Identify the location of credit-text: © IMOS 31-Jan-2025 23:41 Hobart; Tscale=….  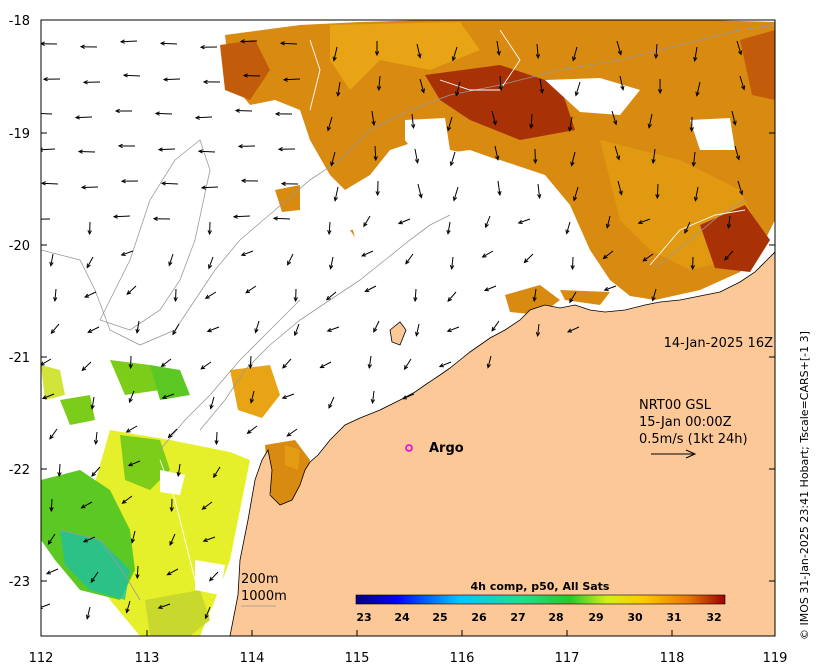
(804, 485).